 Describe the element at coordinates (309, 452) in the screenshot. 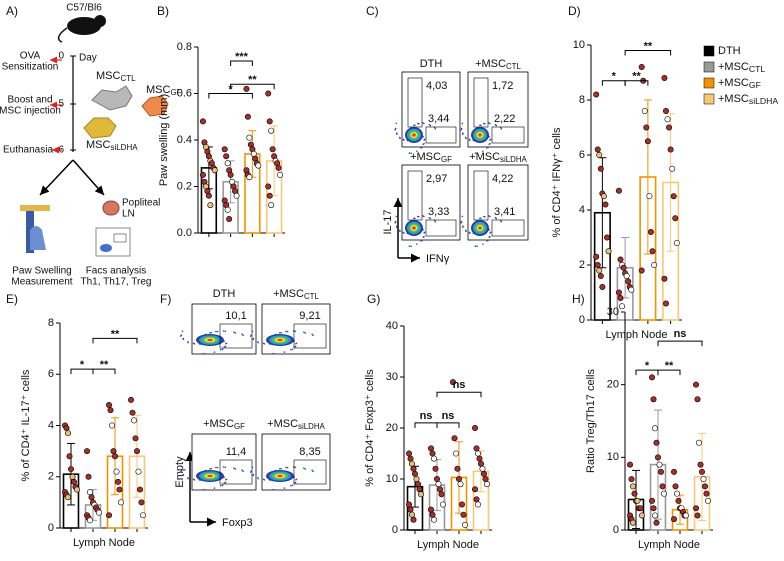

I see `gate-value: 8,35` at that location.